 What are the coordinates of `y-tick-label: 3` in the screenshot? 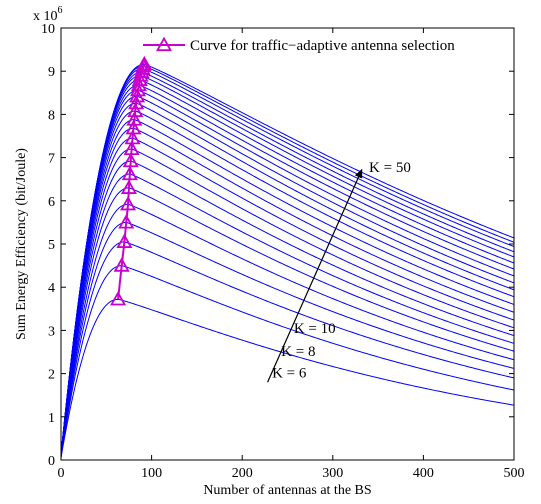 It's located at (51, 331).